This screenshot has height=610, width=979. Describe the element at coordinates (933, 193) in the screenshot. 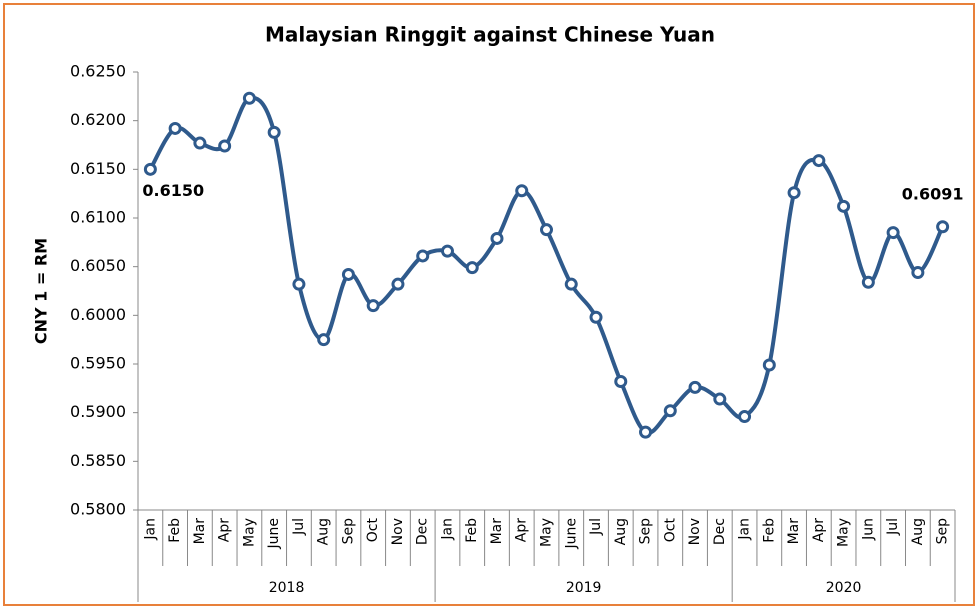

I see `data-label: 0.6091` at that location.